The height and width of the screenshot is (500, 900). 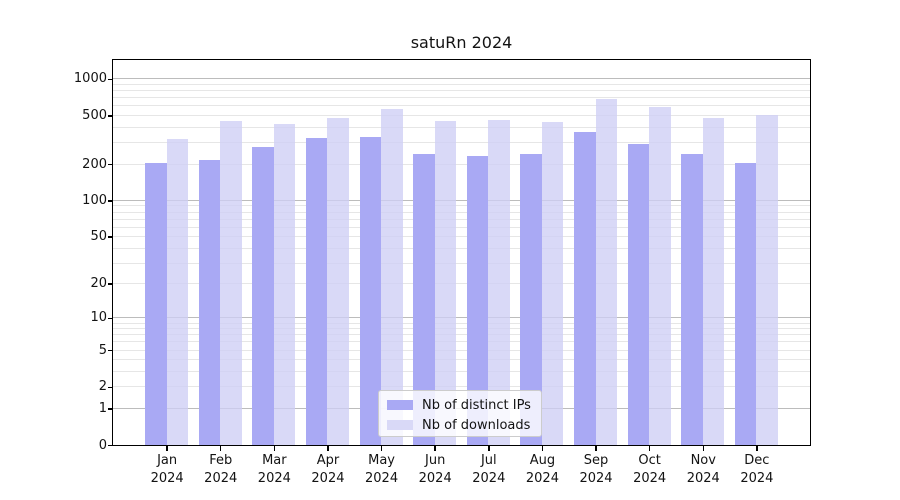 I want to click on x-tick-label-9: Sep 2024, so click(x=596, y=469).